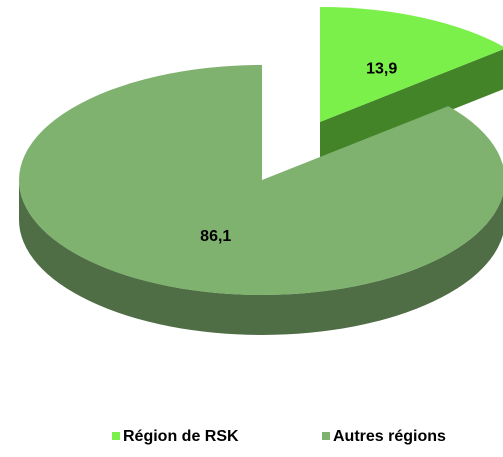 The image size is (503, 457). What do you see at coordinates (215, 236) in the screenshot?
I see `data-label: 86,1` at bounding box center [215, 236].